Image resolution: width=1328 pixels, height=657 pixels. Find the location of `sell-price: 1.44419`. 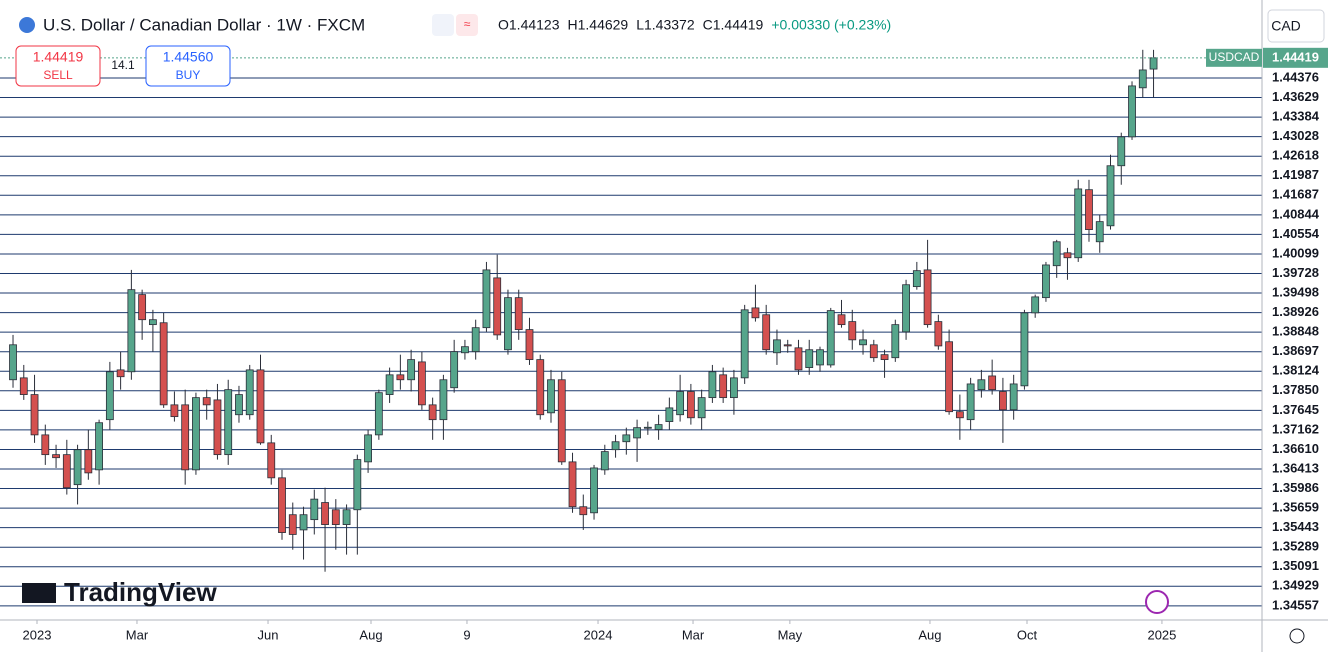

sell-price: 1.44419 is located at coordinates (58, 57).